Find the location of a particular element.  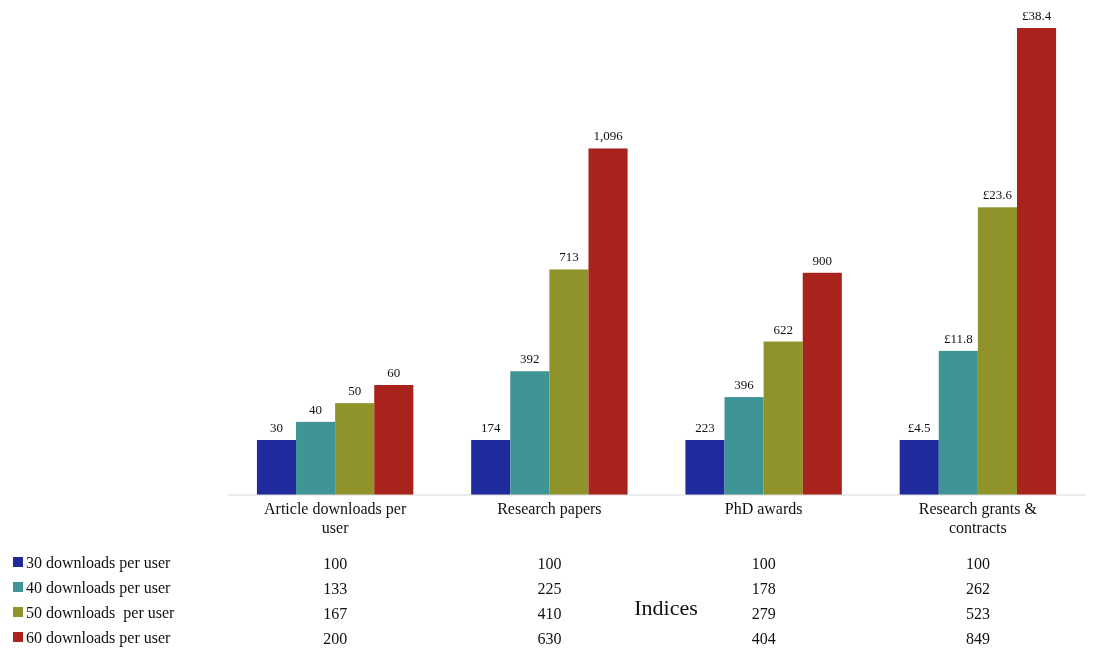

data-label: 178 is located at coordinates (763, 588).